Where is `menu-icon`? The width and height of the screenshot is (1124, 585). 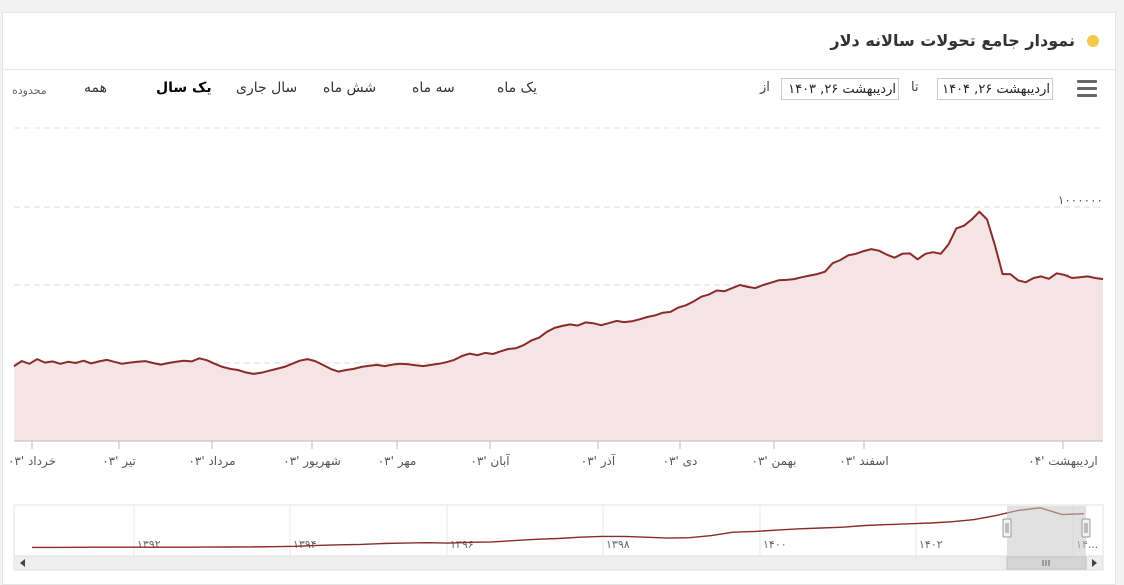 menu-icon is located at coordinates (1087, 89).